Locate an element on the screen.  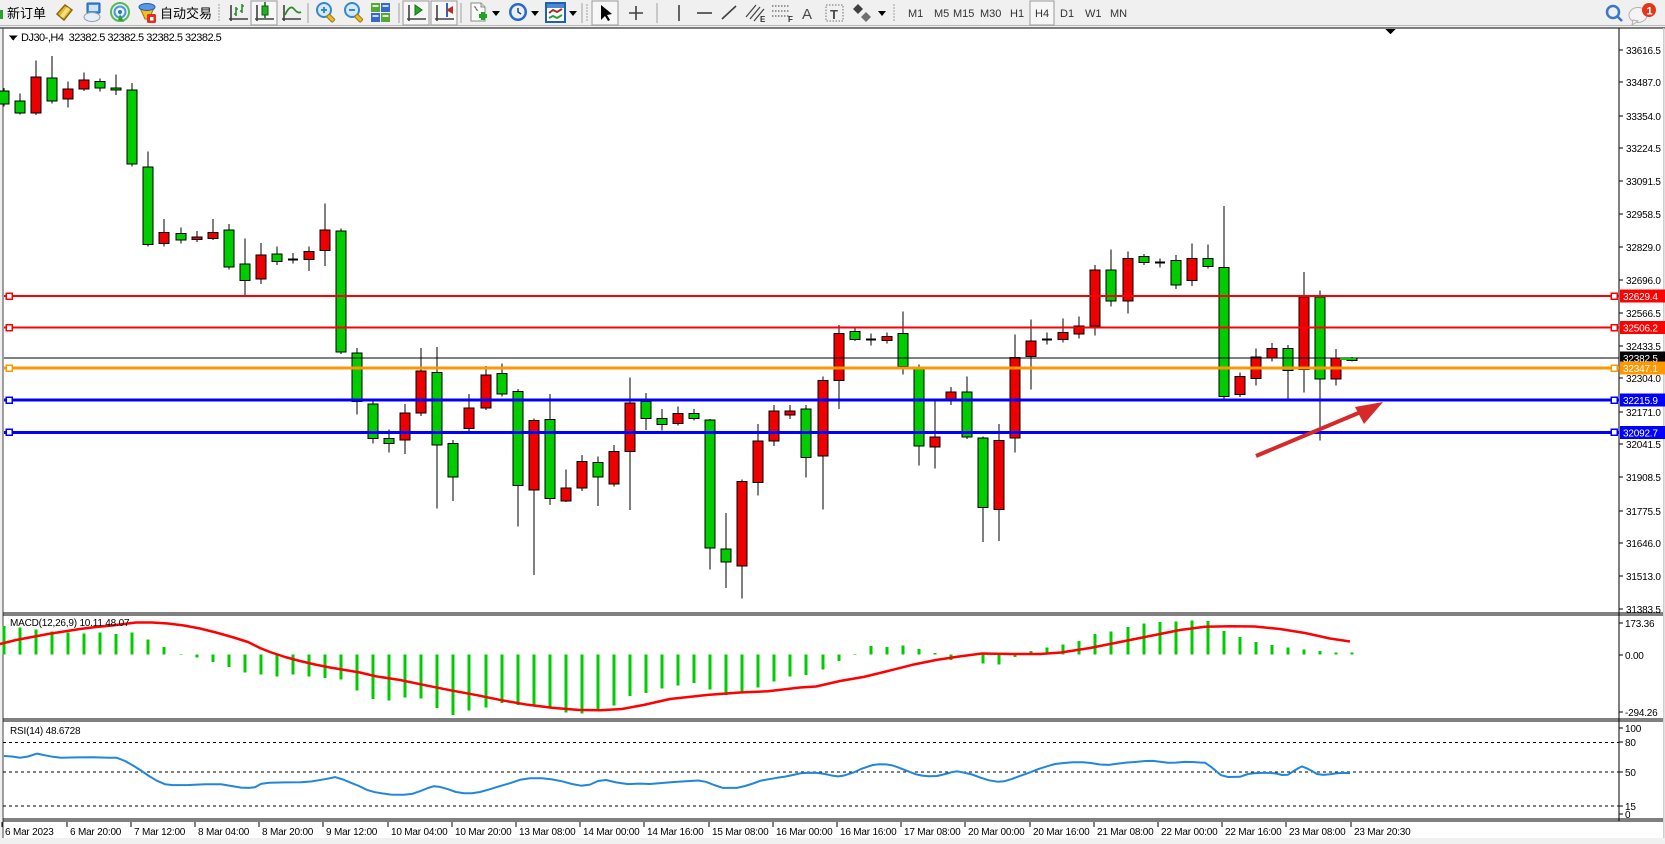
svg-text: 32433.5 is located at coordinates (1643, 347).